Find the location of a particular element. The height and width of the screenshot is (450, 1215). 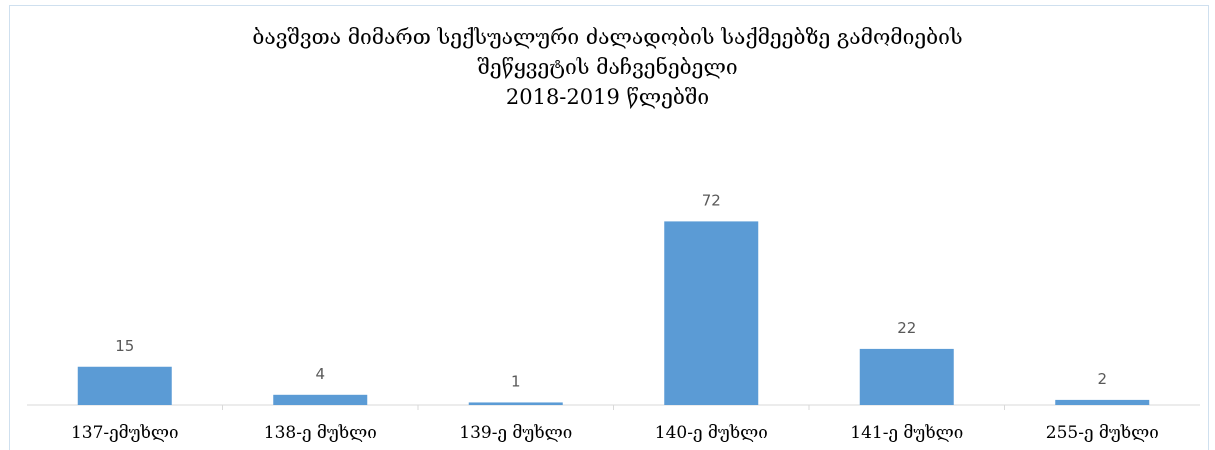

x-tick-label: 139-ე მუხლი is located at coordinates (515, 433).